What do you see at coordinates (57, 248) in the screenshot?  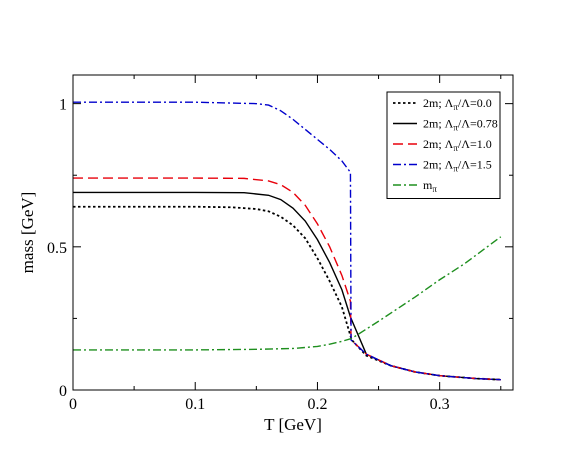 I see `y-tick-label: 0.5` at bounding box center [57, 248].